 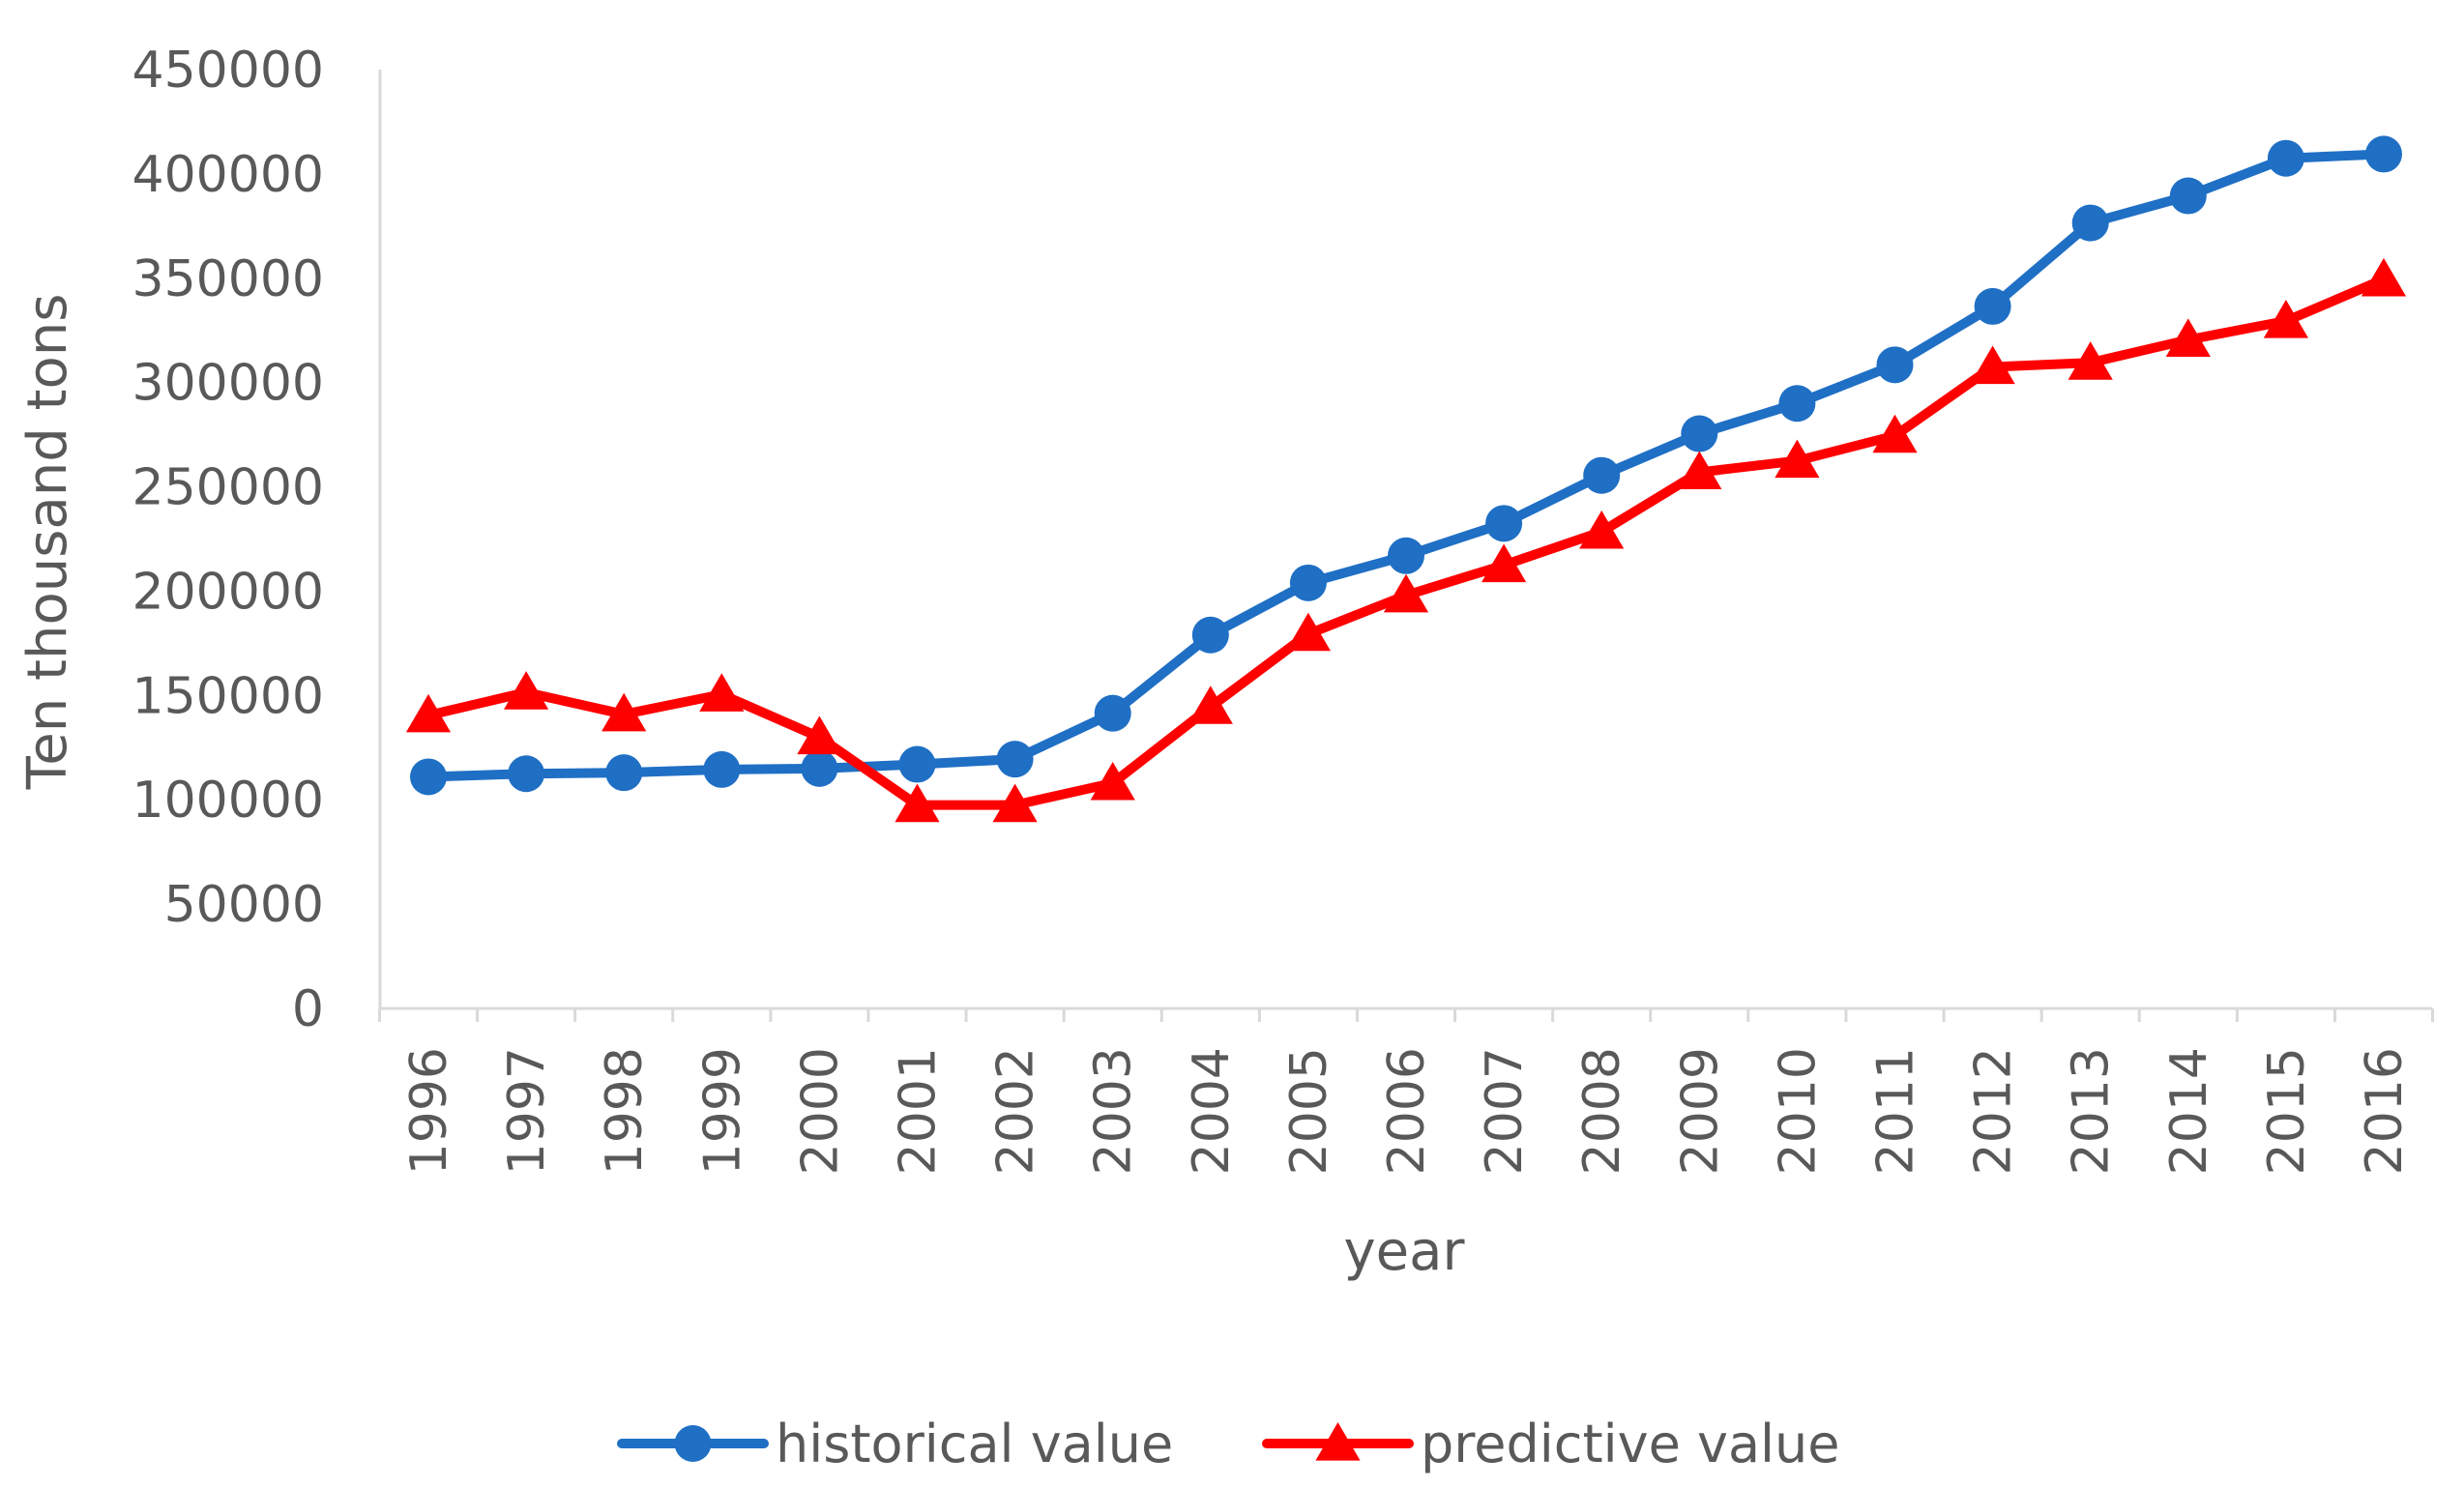 What do you see at coordinates (1309, 1111) in the screenshot?
I see `x-tick-label: 2005` at bounding box center [1309, 1111].